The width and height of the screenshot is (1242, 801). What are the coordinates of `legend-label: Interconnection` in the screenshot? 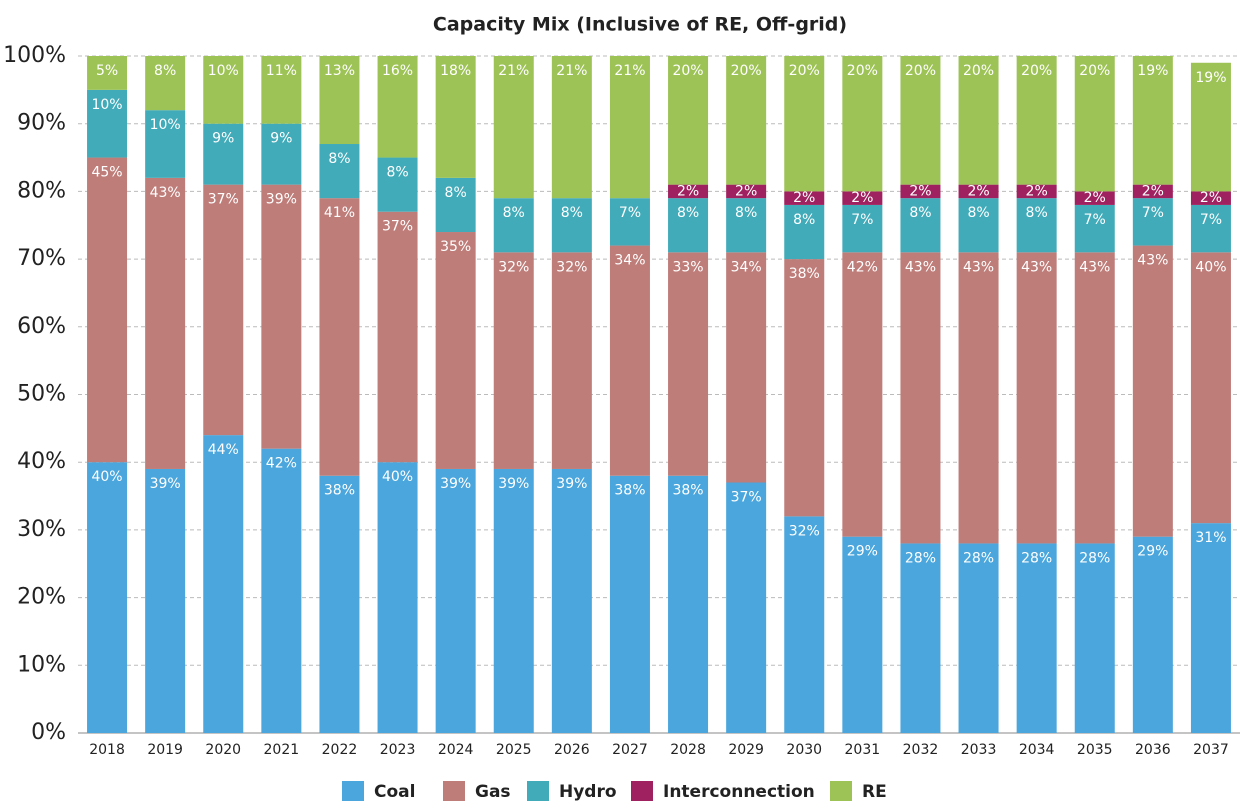 It's located at (739, 791).